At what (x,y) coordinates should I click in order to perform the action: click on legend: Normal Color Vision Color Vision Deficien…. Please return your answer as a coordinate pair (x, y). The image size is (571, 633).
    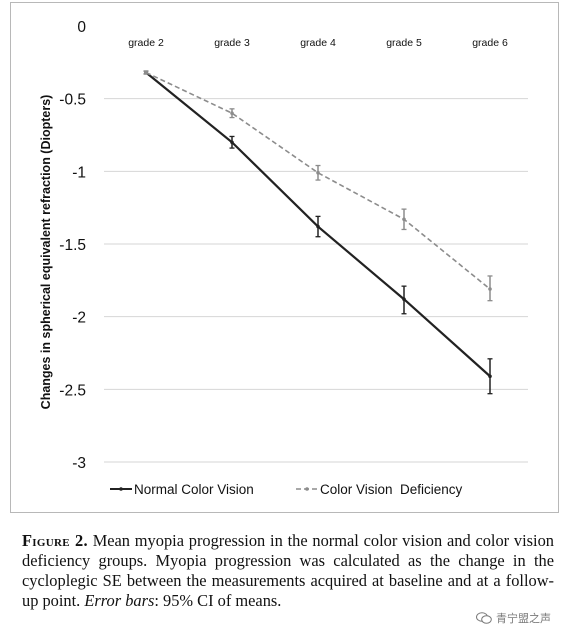
    Looking at the image, I should click on (286, 489).